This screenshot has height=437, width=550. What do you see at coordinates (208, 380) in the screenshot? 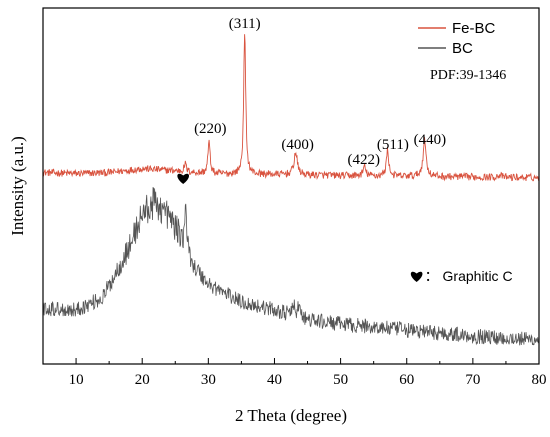
I see `x-tick-label: 30` at bounding box center [208, 380].